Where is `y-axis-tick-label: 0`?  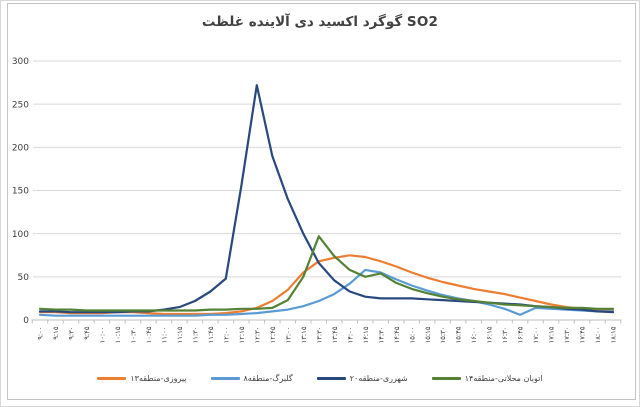 y-axis-tick-label: 0 is located at coordinates (26, 321).